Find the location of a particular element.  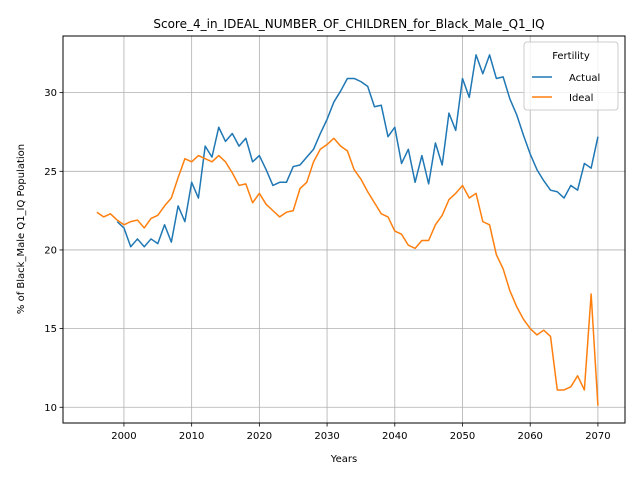

y-tick-label: 10 is located at coordinates (50, 408).